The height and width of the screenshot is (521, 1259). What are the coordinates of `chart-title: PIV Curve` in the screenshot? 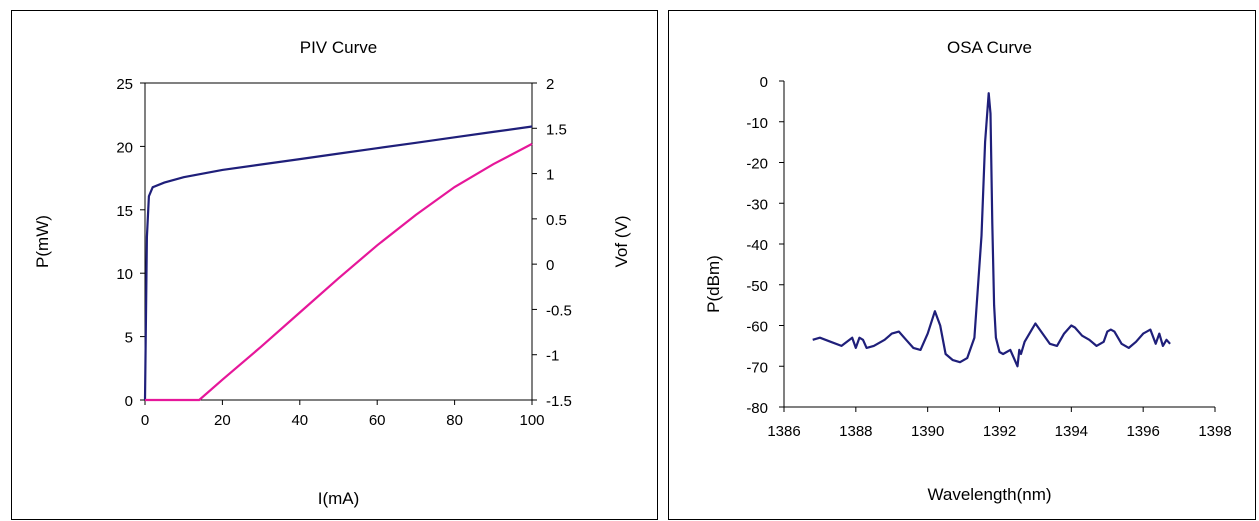 It's located at (338, 47).